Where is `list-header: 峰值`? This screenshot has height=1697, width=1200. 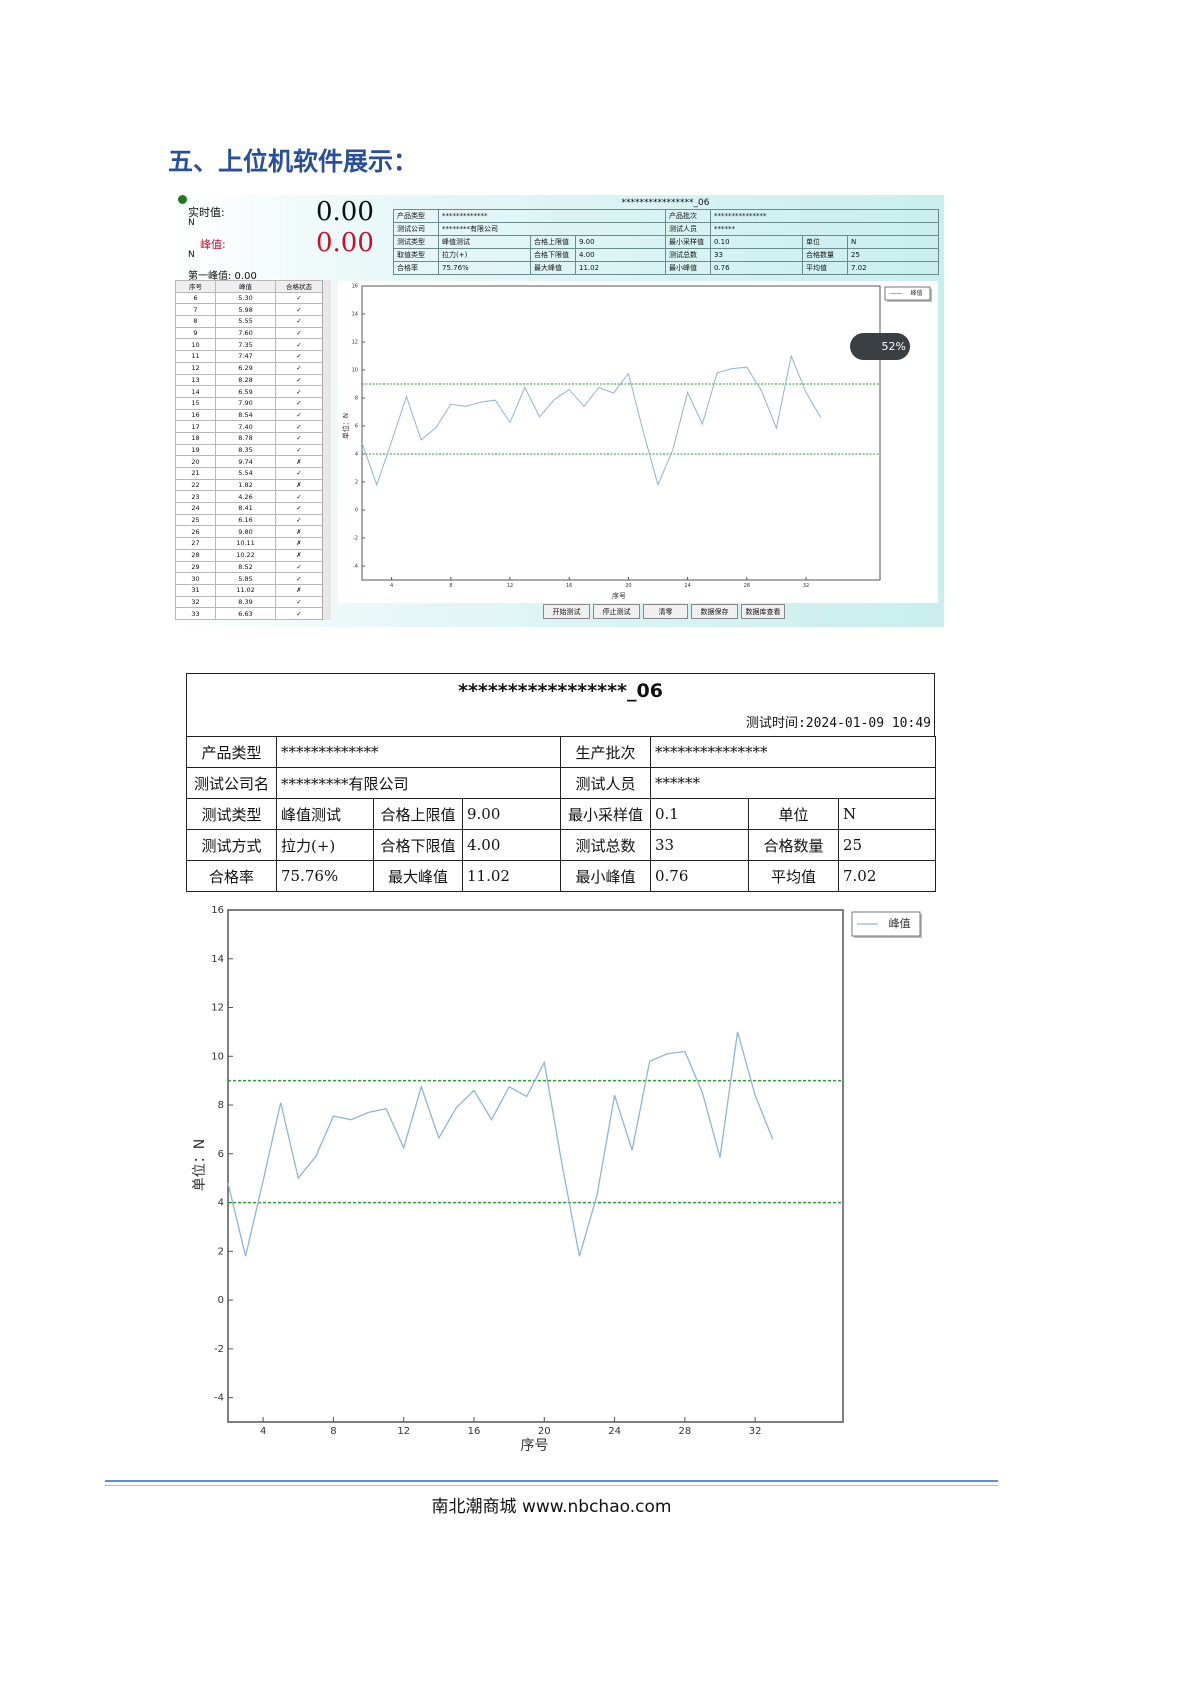
list-header: 峰值 is located at coordinates (245, 286).